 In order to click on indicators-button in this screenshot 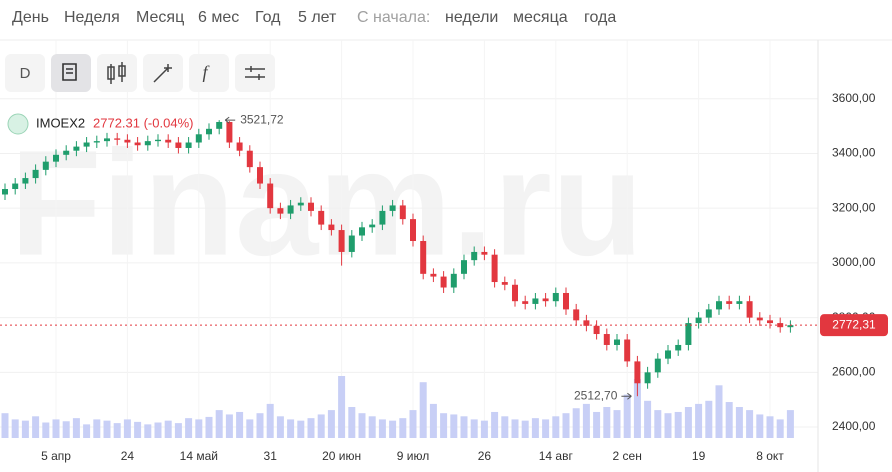, I will do `click(209, 73)`.